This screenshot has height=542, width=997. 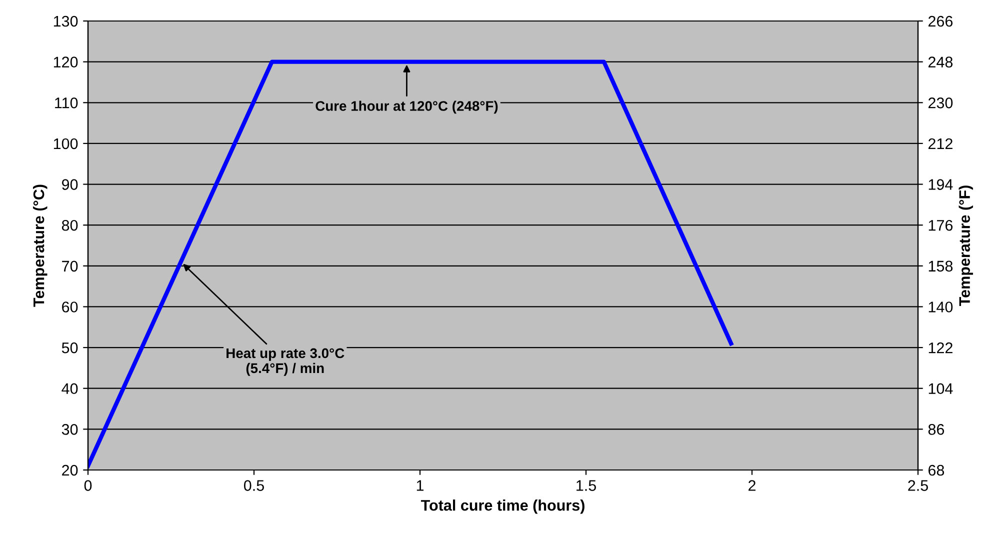 I want to click on x-tick-label: 1.5, so click(x=586, y=485).